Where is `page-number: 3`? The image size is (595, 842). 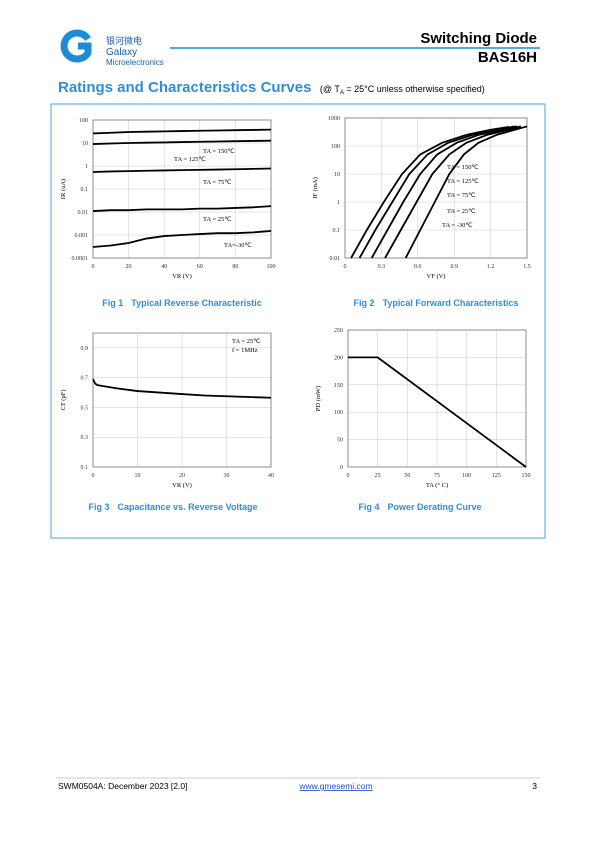 page-number: 3 is located at coordinates (534, 786).